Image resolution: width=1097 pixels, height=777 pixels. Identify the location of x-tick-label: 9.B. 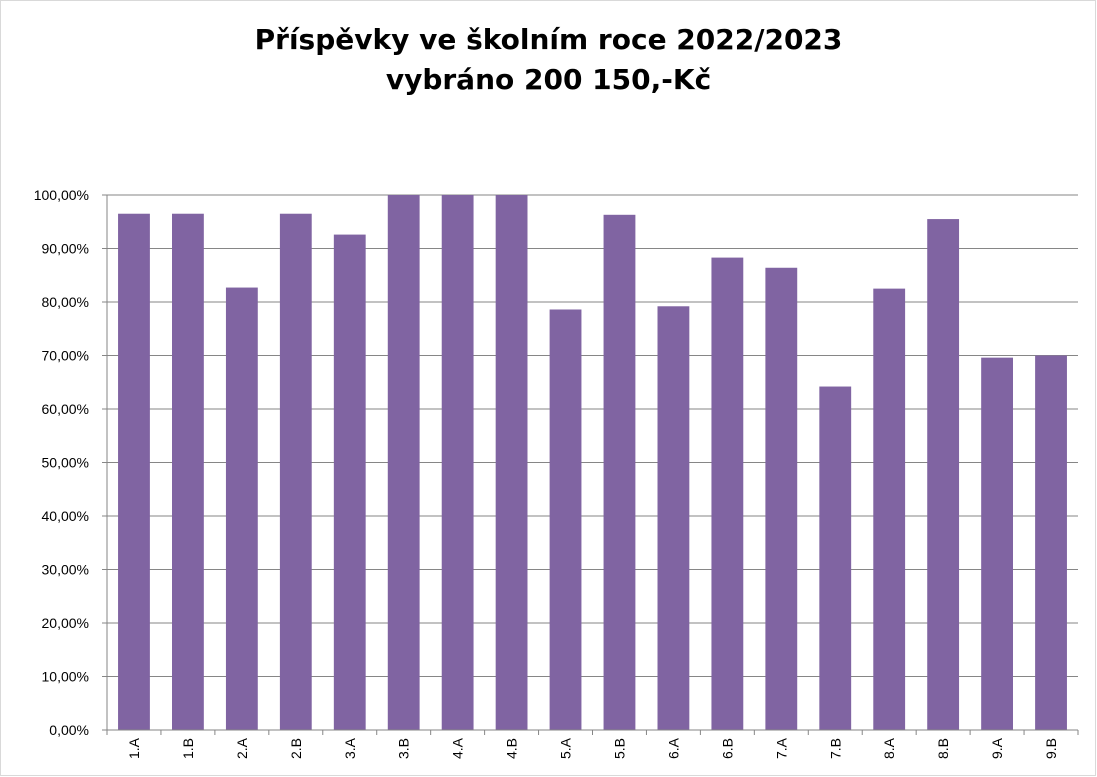
(1051, 748).